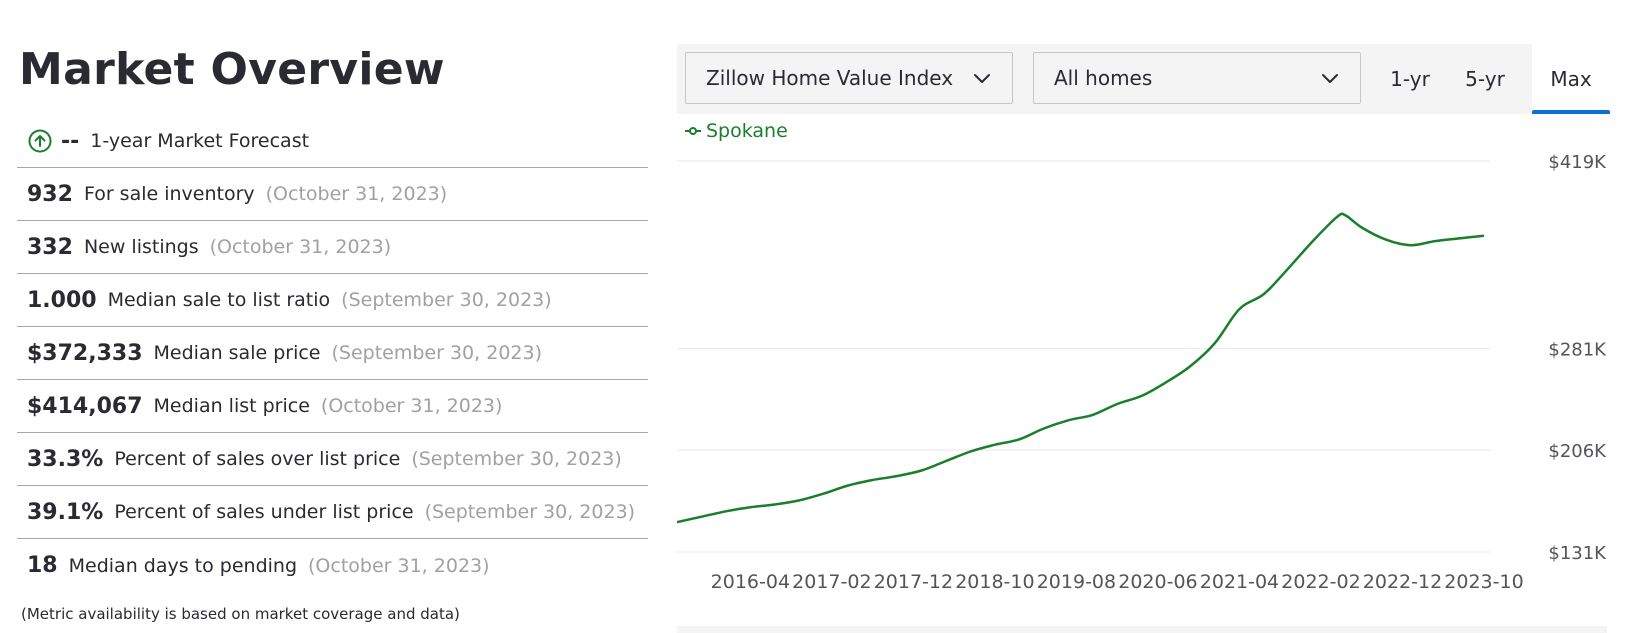  Describe the element at coordinates (237, 353) in the screenshot. I see `metric-label: Median sale price` at that location.